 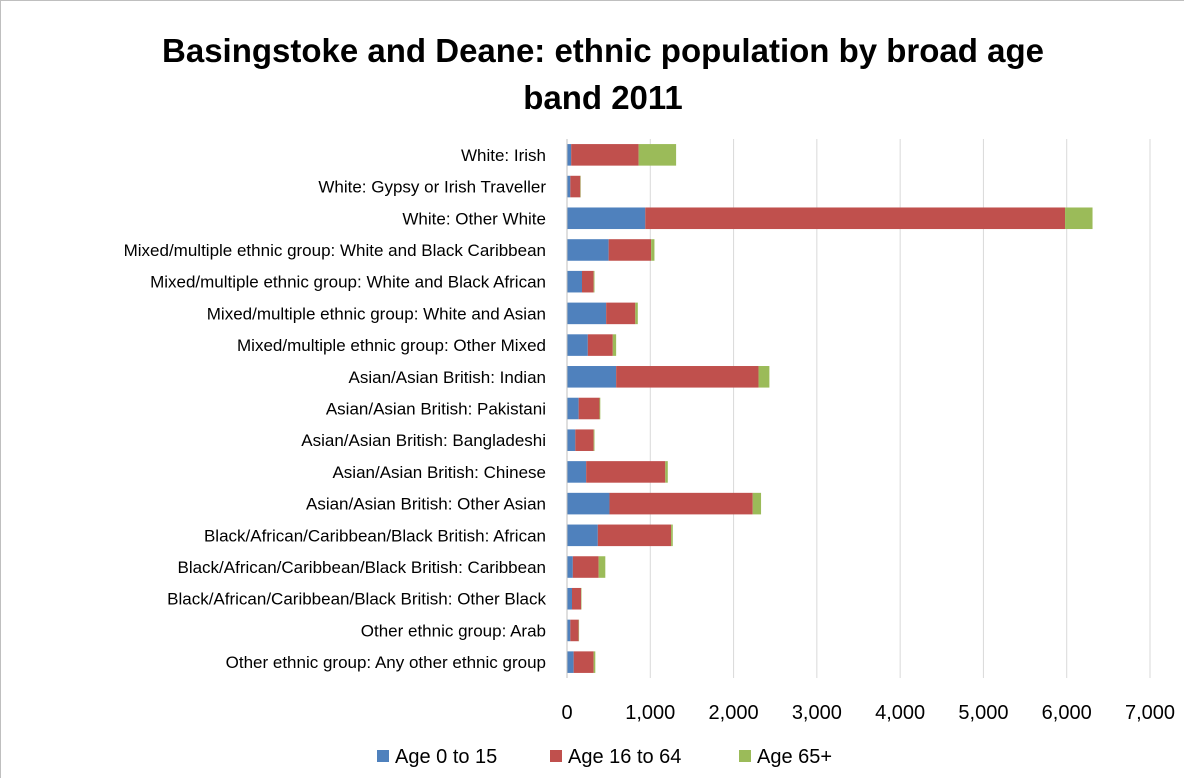 What do you see at coordinates (603, 97) in the screenshot?
I see `chart-title-line-2: band 2011` at bounding box center [603, 97].